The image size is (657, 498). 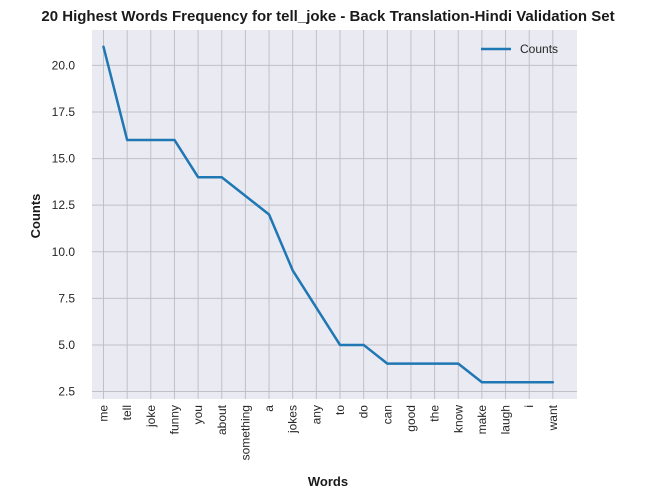 I want to click on y-tick-label: 2.5, so click(x=66, y=392).